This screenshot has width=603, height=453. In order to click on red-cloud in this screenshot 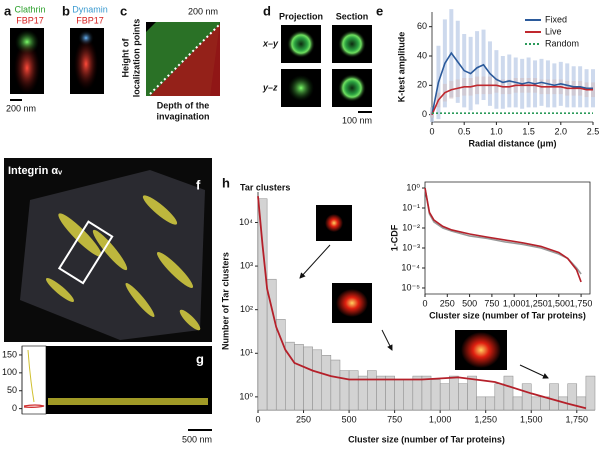, I will do `click(185, 60)`.